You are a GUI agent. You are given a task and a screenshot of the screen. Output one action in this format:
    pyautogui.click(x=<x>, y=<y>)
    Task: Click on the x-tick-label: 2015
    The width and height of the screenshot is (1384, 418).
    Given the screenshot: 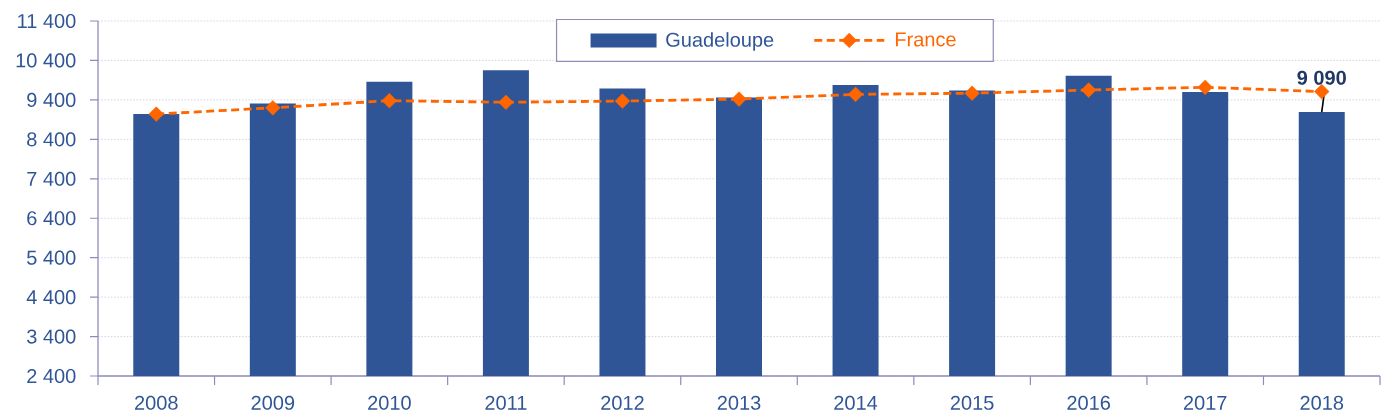 What is the action you would take?
    pyautogui.click(x=972, y=402)
    